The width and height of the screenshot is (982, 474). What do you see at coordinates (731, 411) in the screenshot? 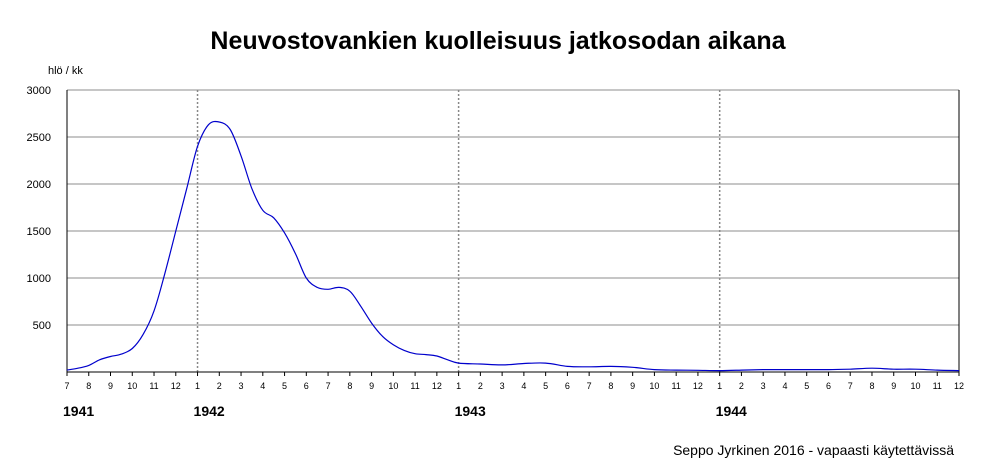
I see `year-label-1944: 1944` at bounding box center [731, 411].